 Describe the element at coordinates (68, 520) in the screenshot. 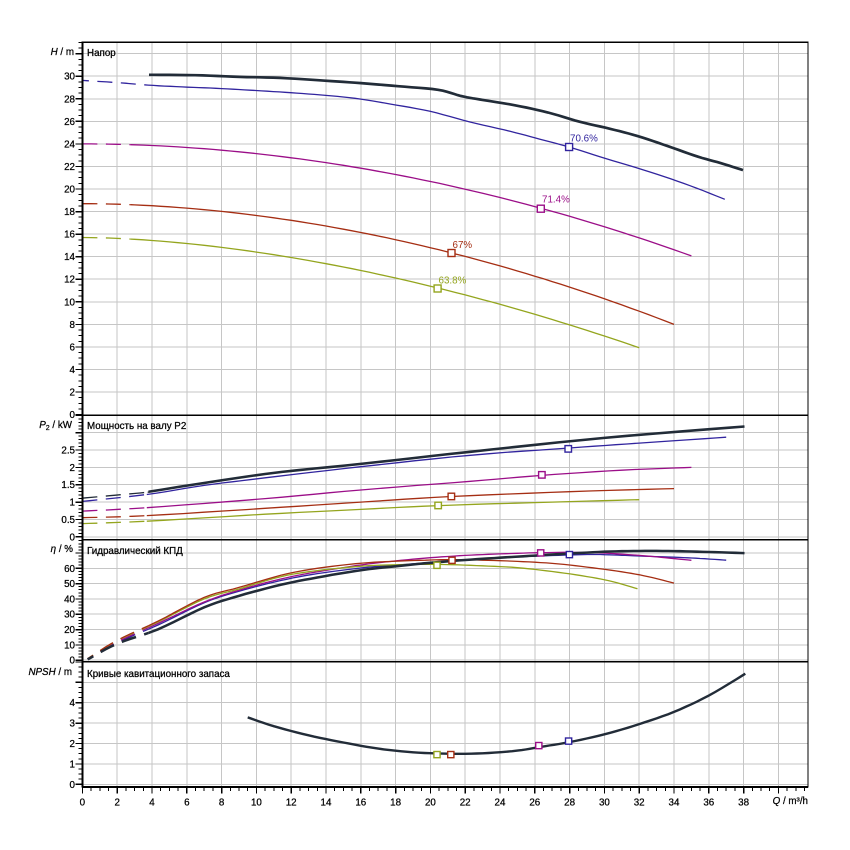

I see `svg-text: 0.5` at that location.